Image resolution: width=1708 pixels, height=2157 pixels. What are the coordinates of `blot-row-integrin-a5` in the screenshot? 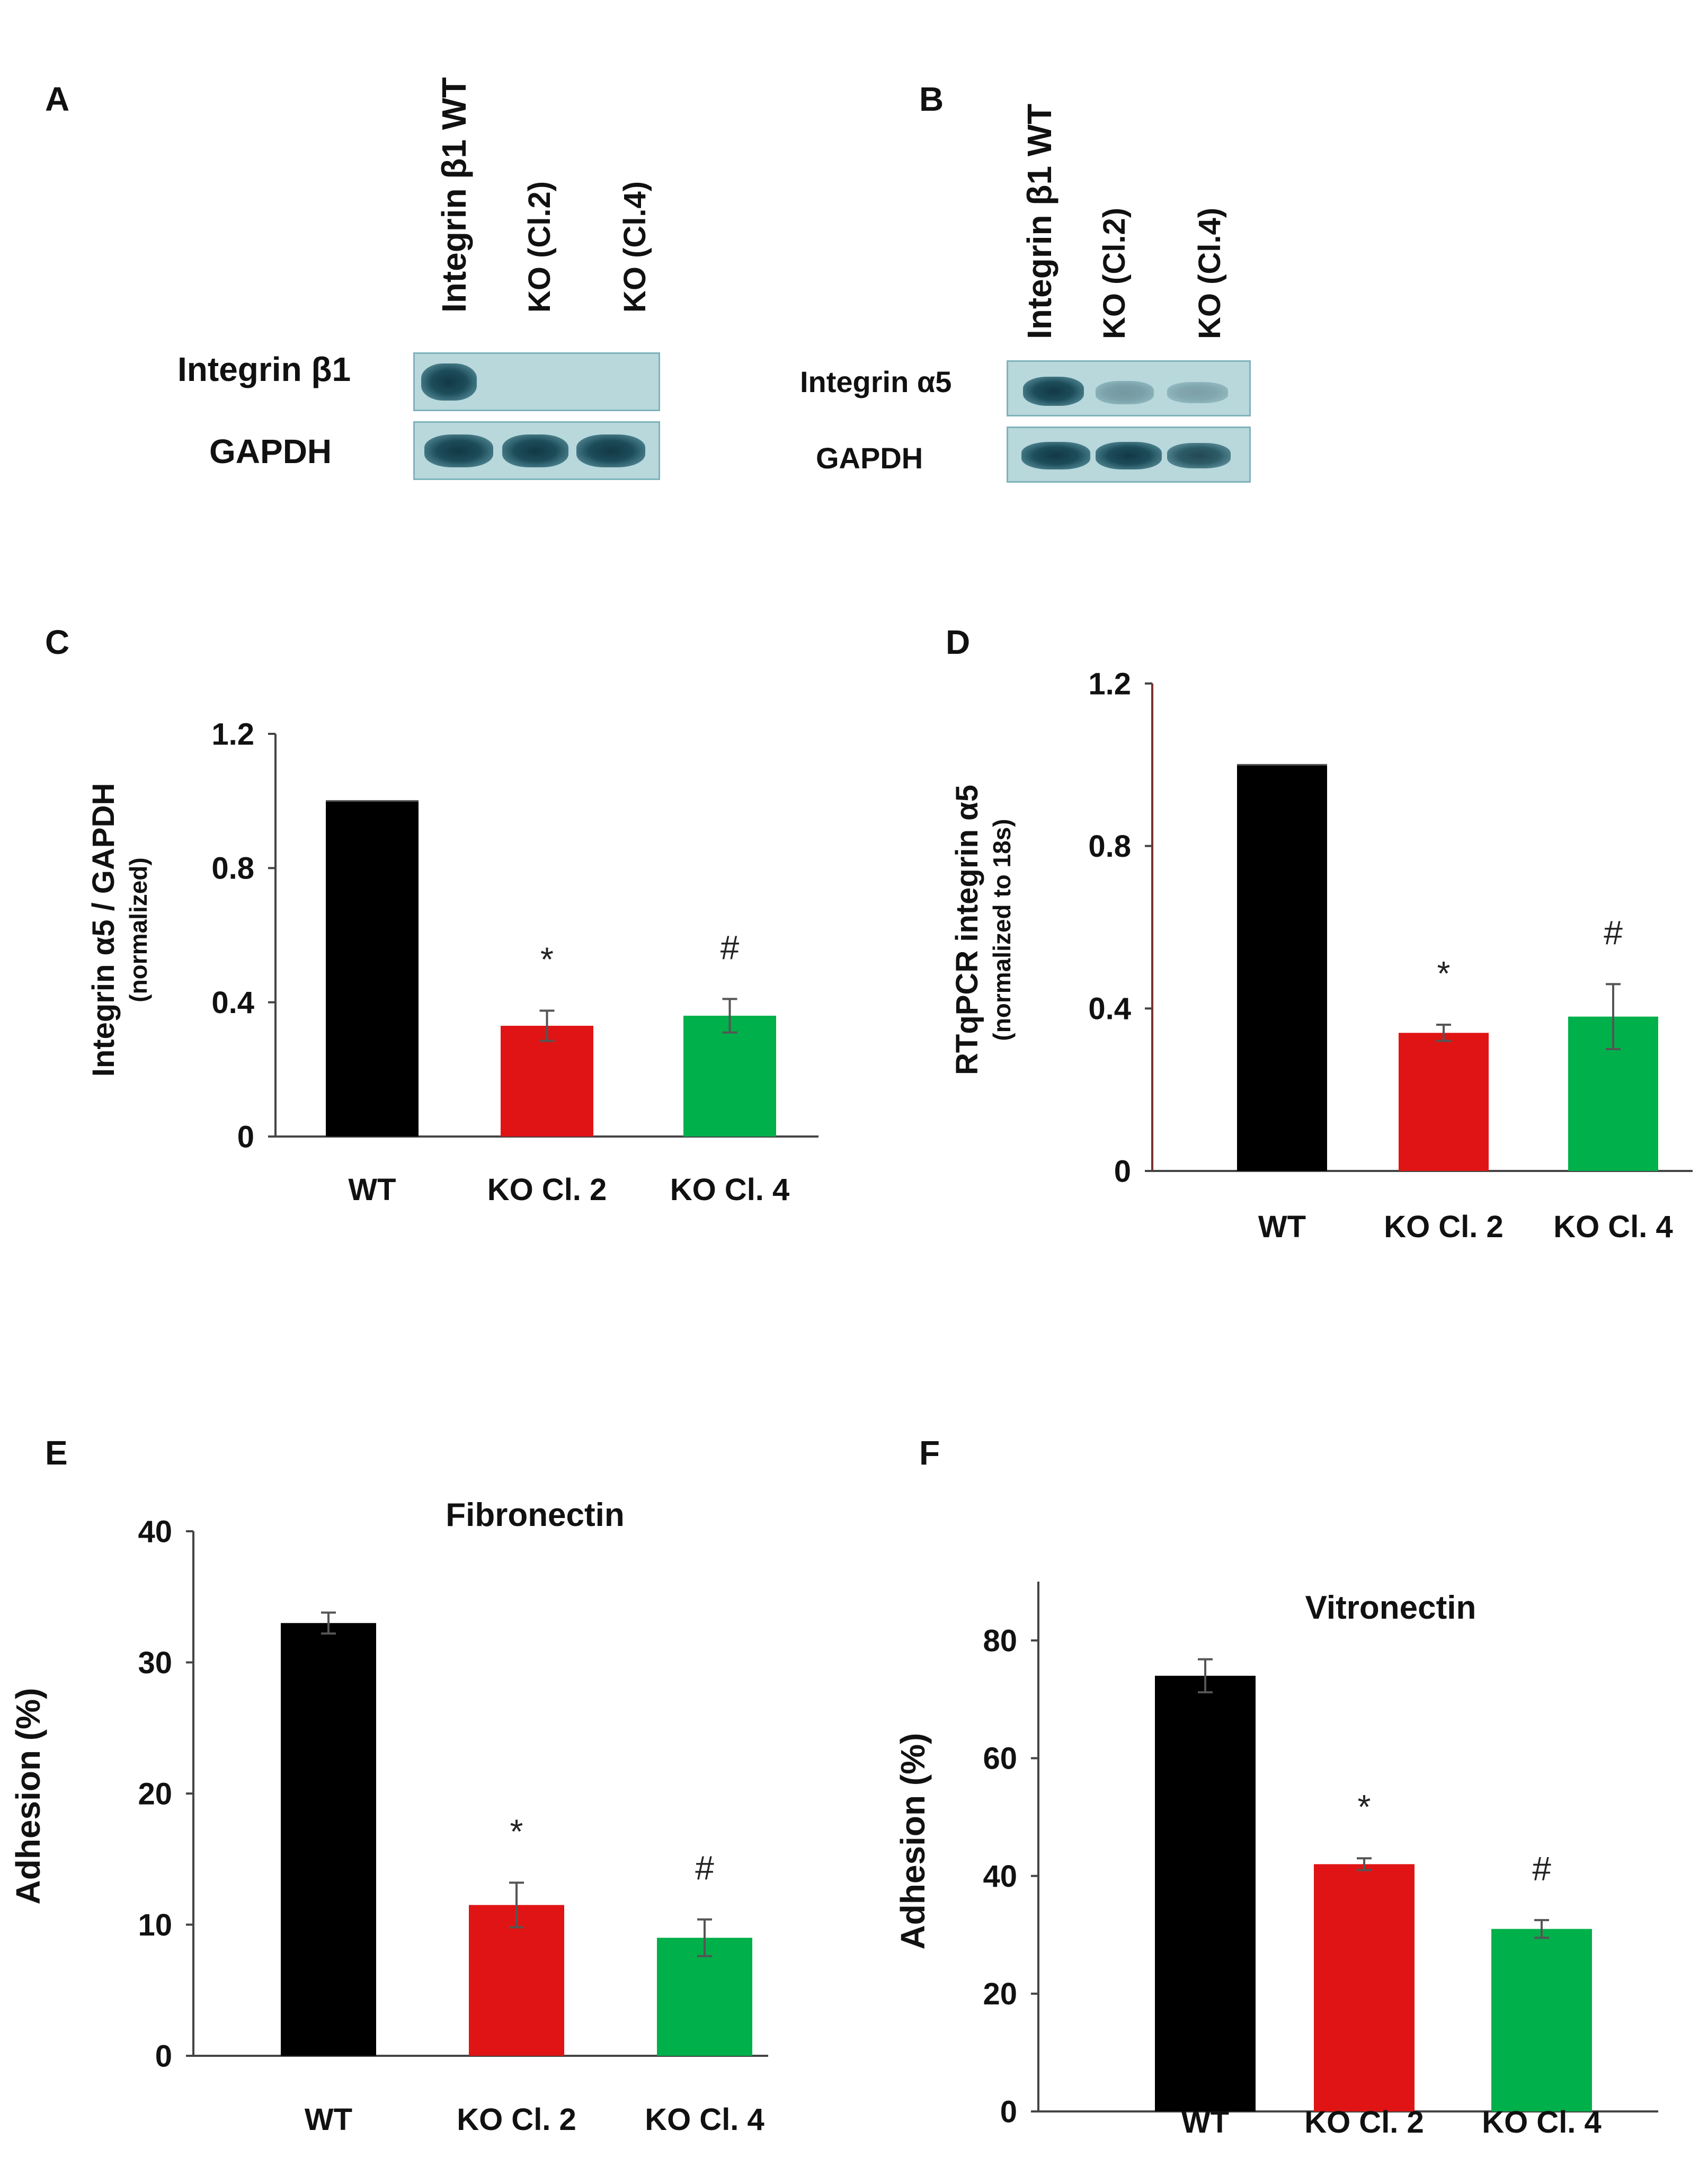 It's located at (1129, 388).